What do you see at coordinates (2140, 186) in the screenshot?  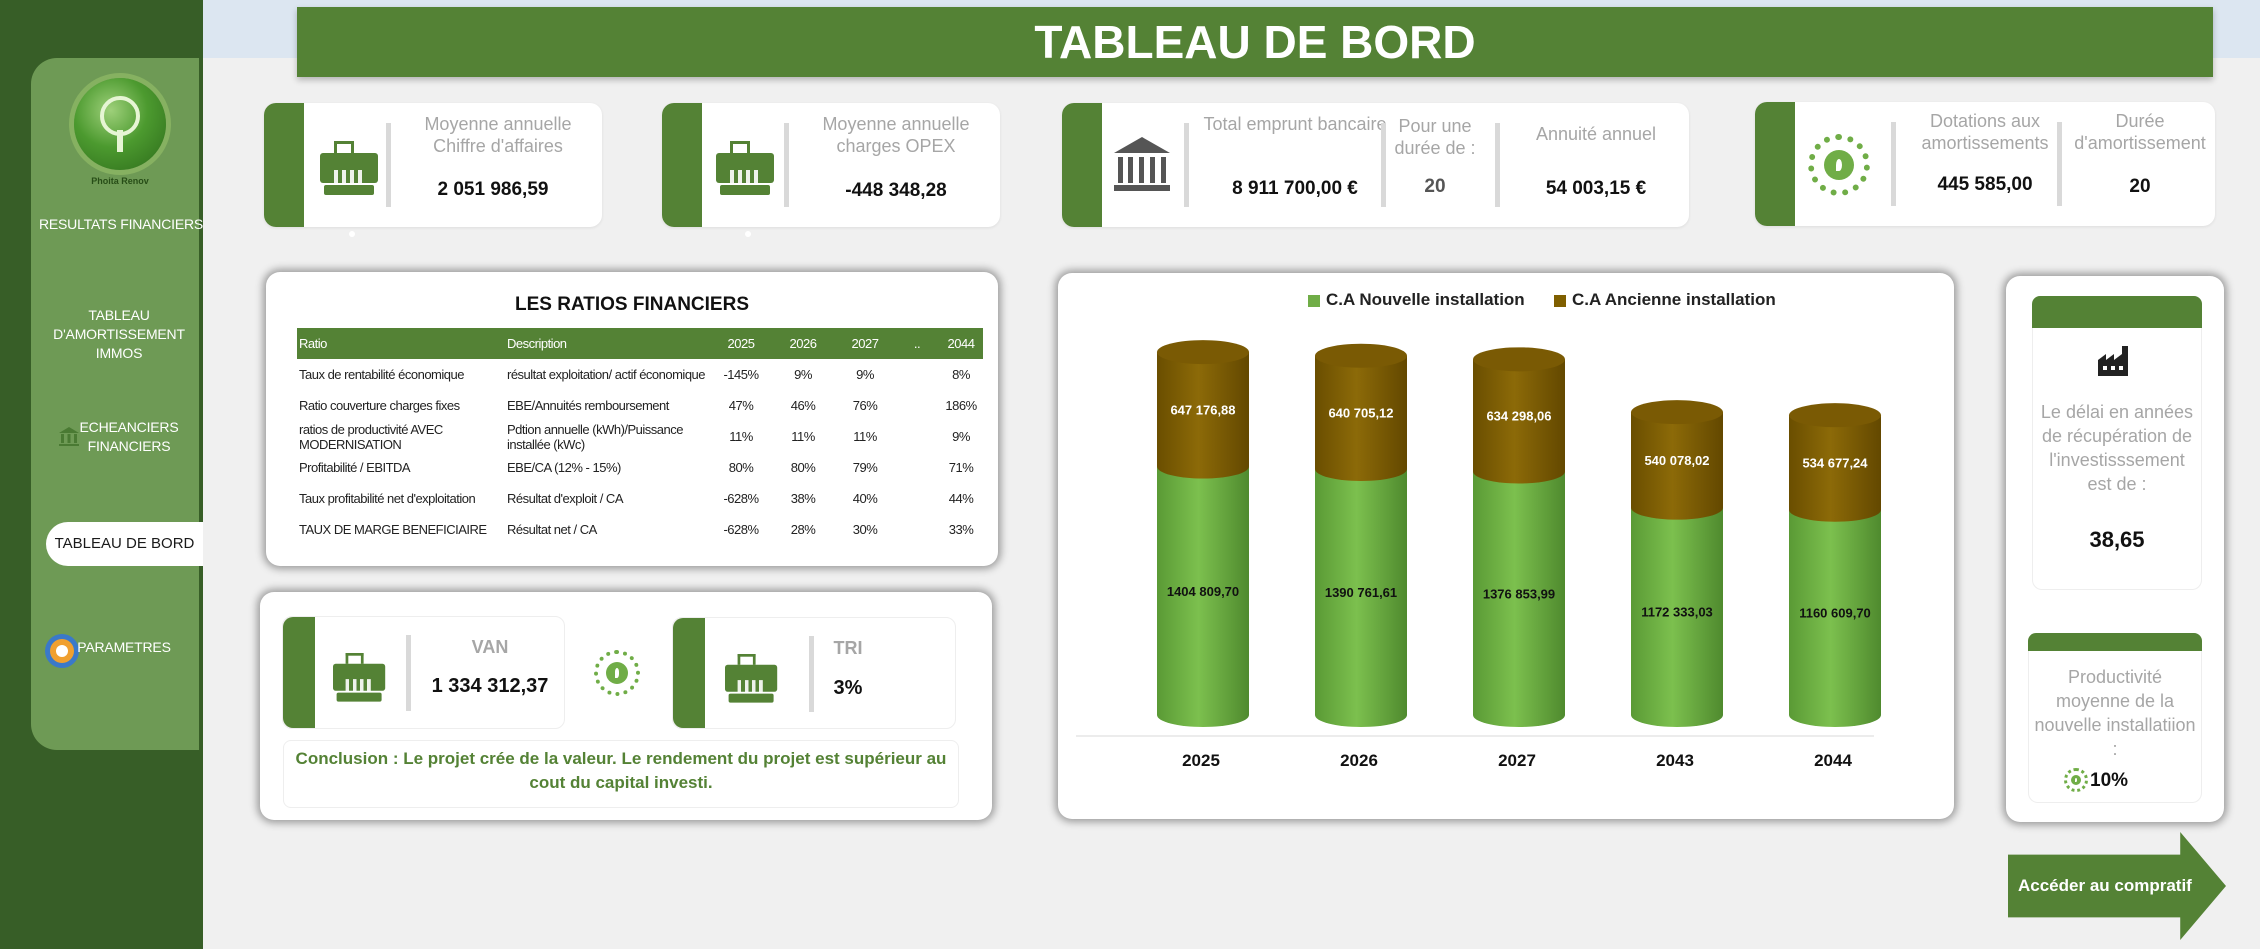 I see `kpi-duree-amort-value: 20` at bounding box center [2140, 186].